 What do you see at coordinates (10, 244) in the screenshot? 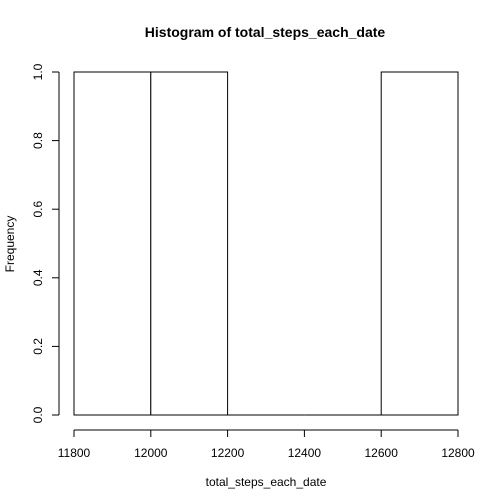
I see `y-axis-label: Frequency` at bounding box center [10, 244].